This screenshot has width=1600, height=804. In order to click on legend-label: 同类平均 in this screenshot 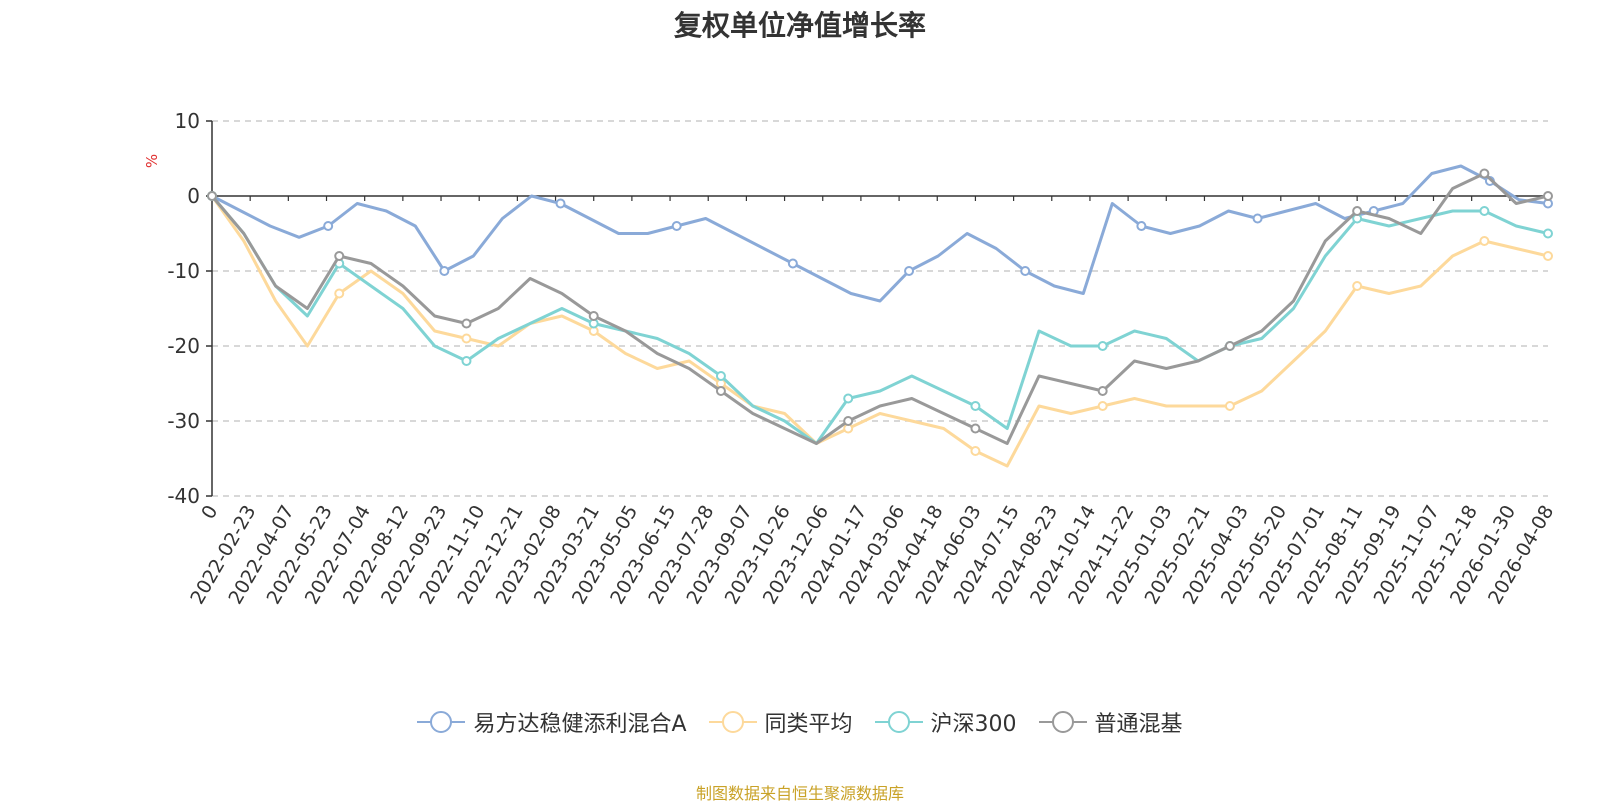, I will do `click(808, 724)`.